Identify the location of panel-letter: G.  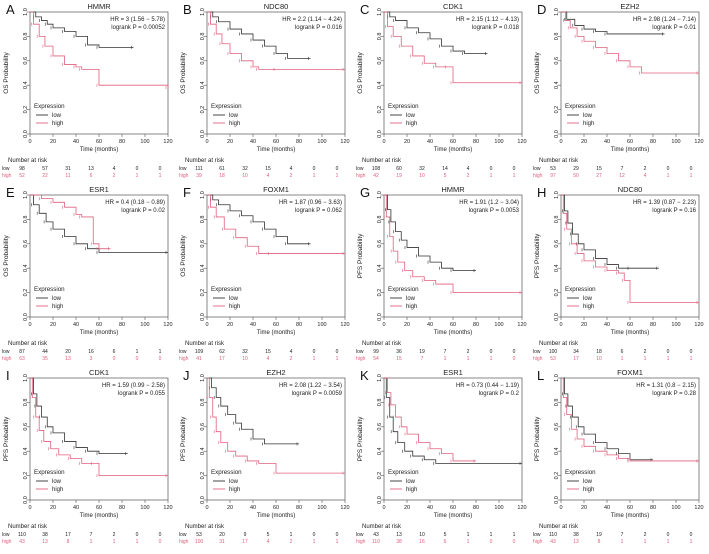
(365, 192).